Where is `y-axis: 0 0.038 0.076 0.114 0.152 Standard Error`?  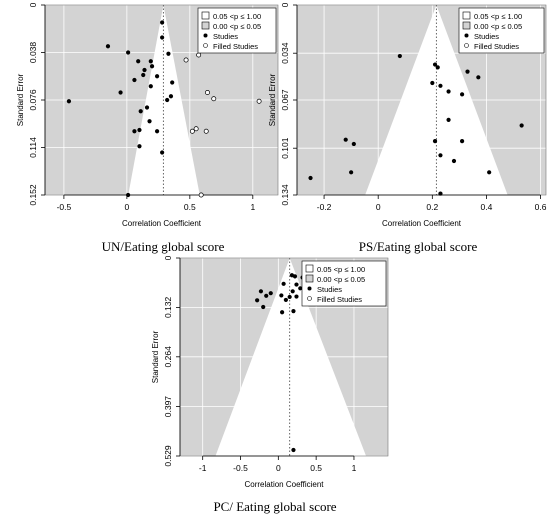 y-axis: 0 0.038 0.076 0.114 0.152 Standard Error is located at coordinates (31, 104).